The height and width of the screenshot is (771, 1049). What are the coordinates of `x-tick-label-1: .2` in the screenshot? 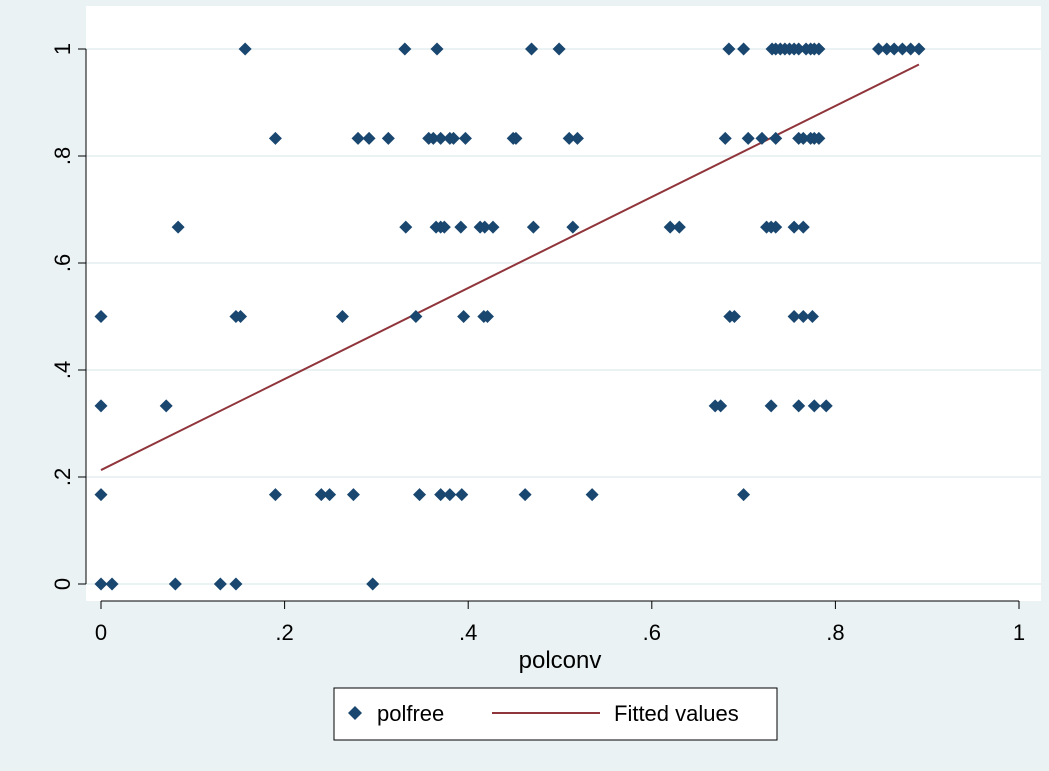 It's located at (284, 632).